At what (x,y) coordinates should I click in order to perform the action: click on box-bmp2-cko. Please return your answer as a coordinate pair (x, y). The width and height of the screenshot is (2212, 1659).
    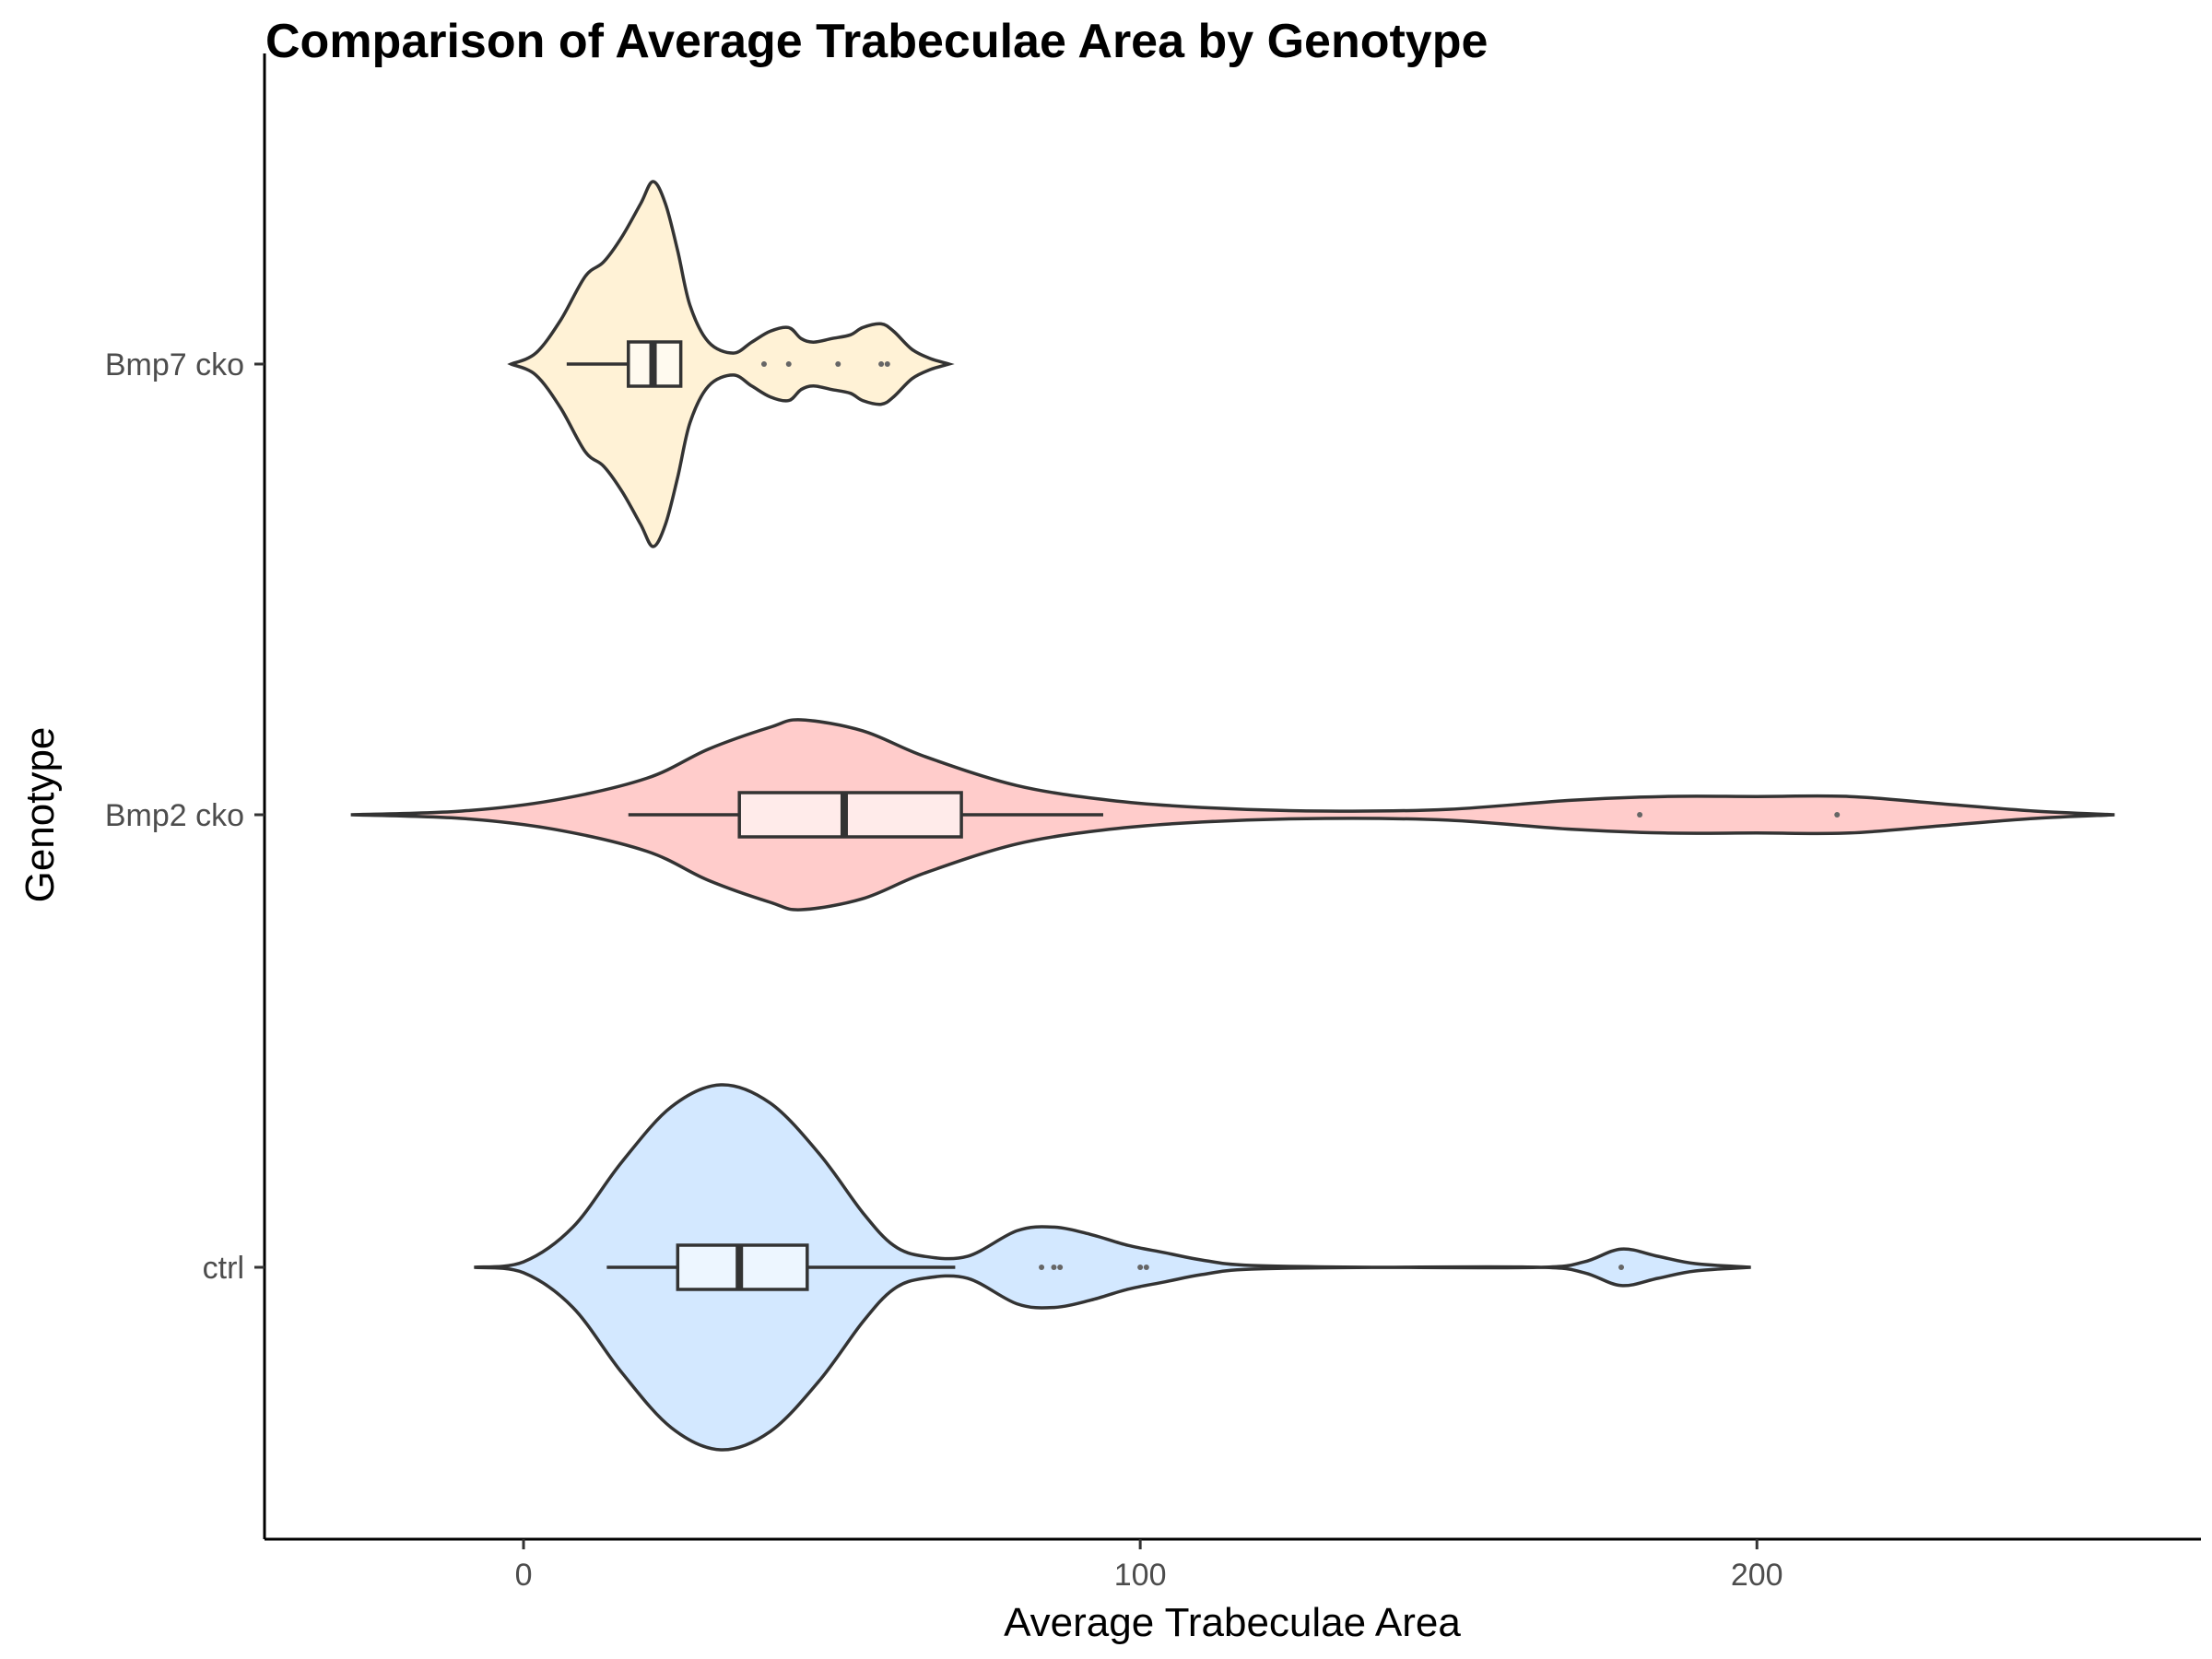
    Looking at the image, I should click on (850, 815).